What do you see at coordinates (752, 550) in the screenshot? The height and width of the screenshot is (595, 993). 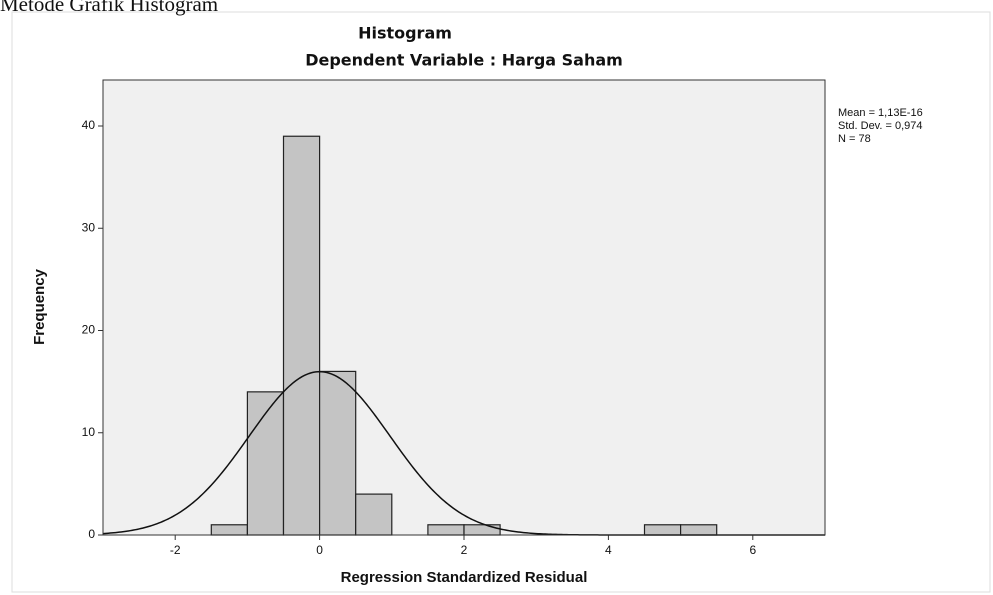 I see `x-tick-label: 6` at bounding box center [752, 550].